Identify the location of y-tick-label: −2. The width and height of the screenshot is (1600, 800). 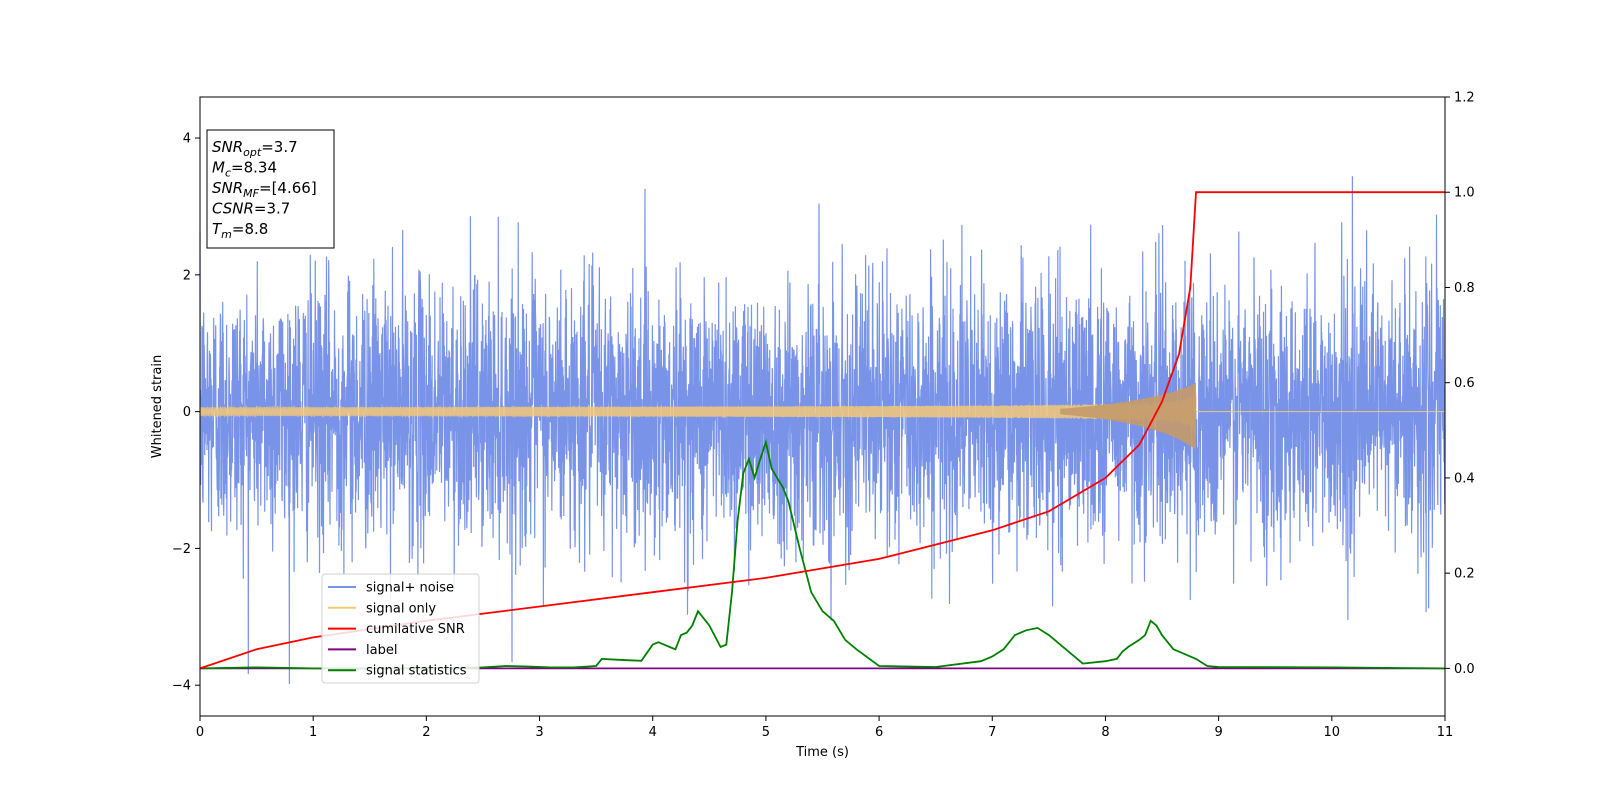
(181, 549).